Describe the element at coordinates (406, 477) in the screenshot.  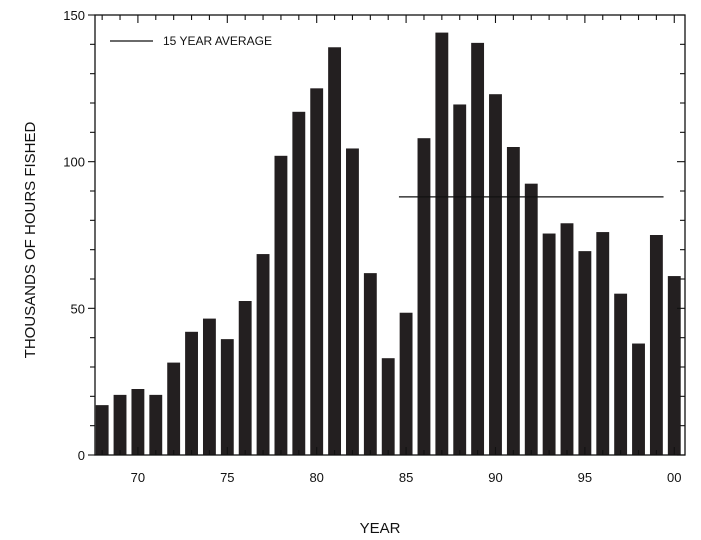
I see `x-tick-label: 85` at that location.